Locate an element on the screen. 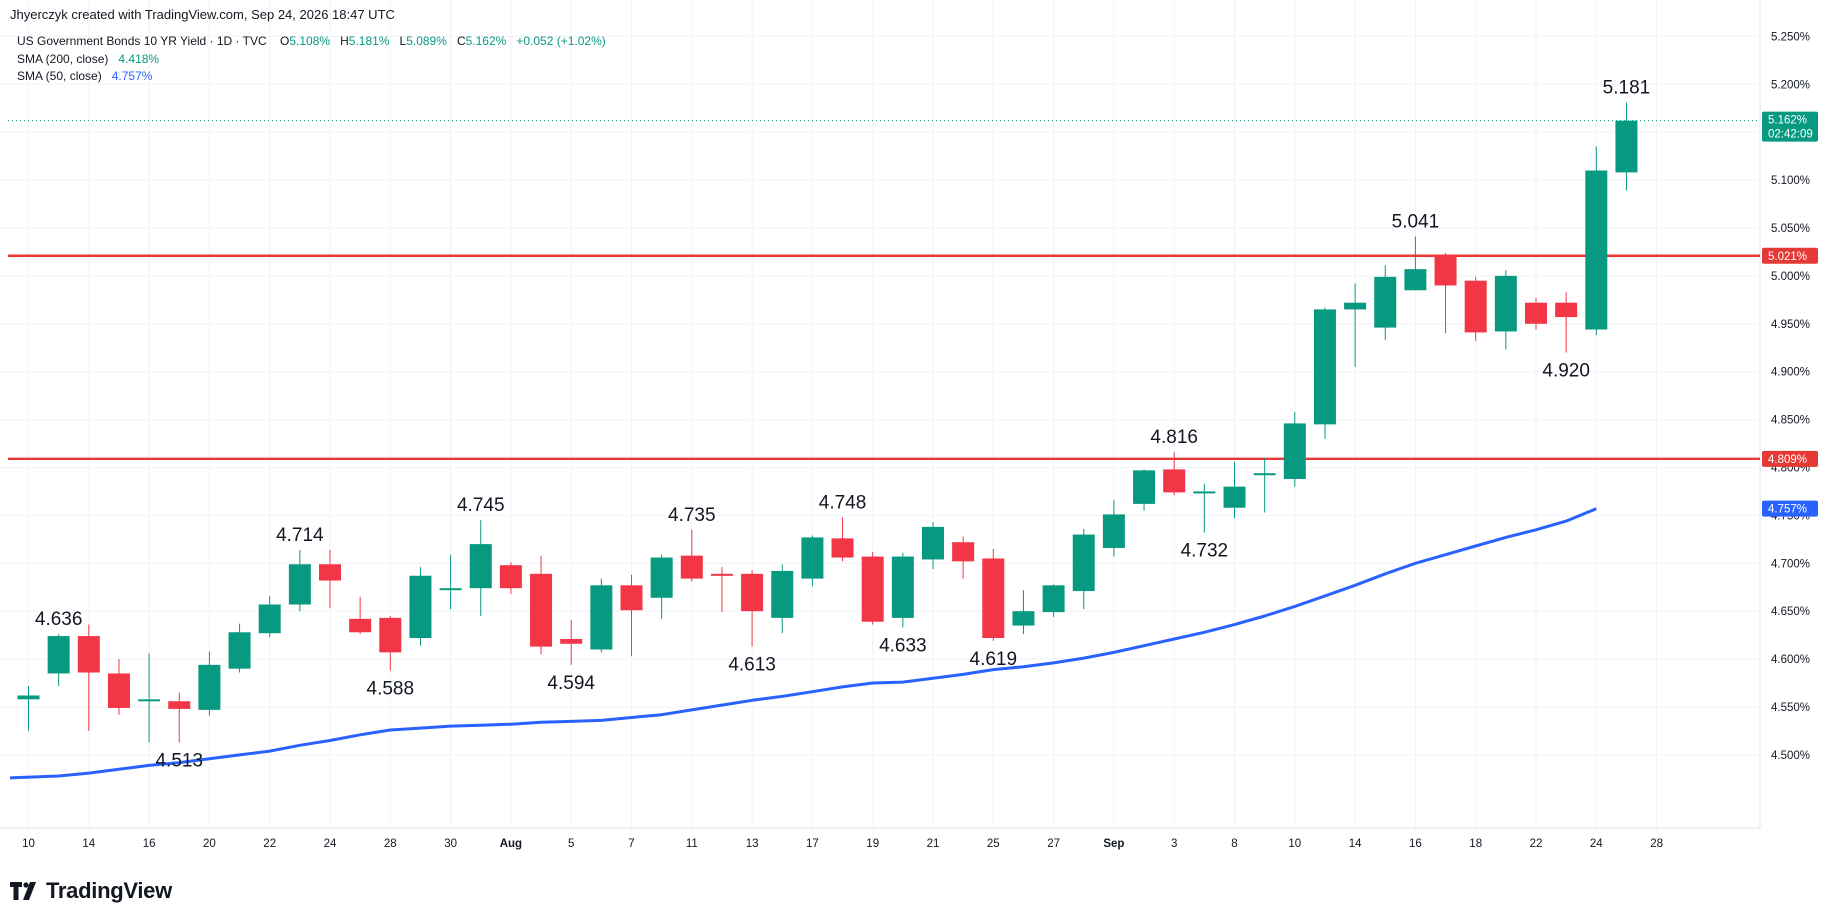 The image size is (1835, 917). price-tick-label: 4.600% is located at coordinates (1790, 660).